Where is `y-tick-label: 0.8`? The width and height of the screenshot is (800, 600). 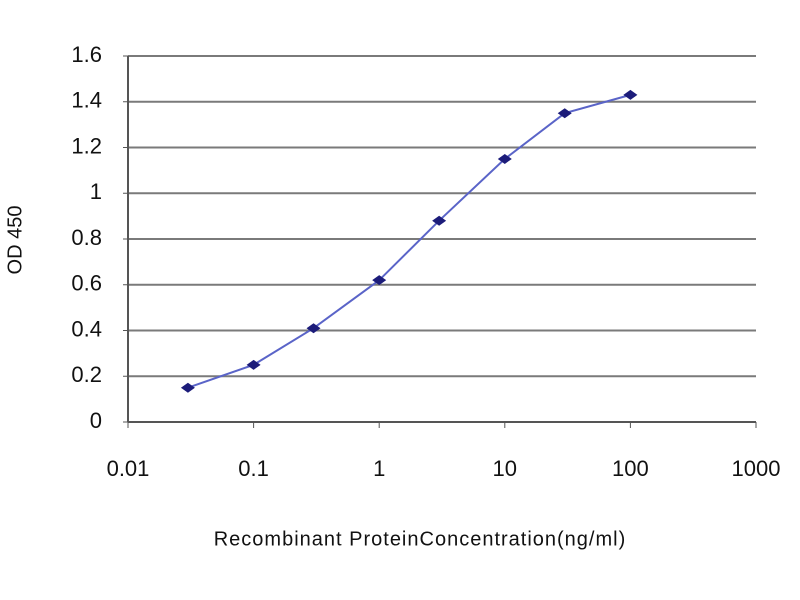
y-tick-label: 0.8 is located at coordinates (86, 237).